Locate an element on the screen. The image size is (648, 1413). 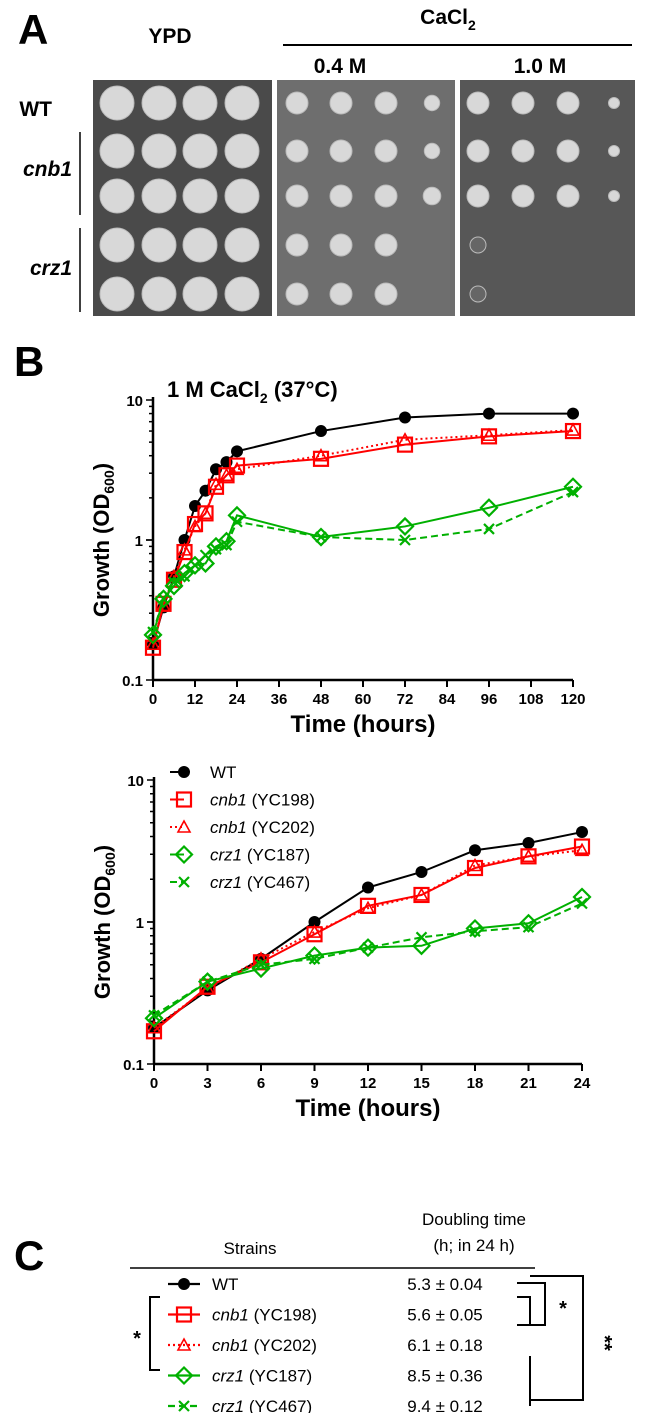
sig-left: * is located at coordinates (137, 1339).